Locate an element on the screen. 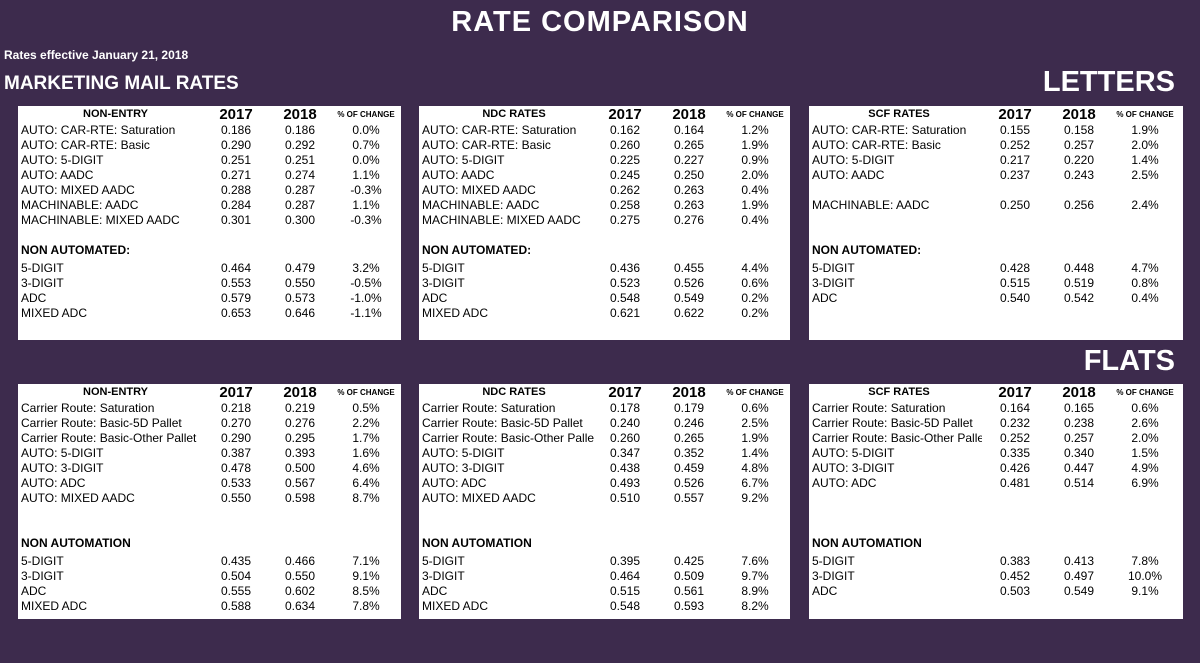  value-2017: 0.555 is located at coordinates (236, 591).